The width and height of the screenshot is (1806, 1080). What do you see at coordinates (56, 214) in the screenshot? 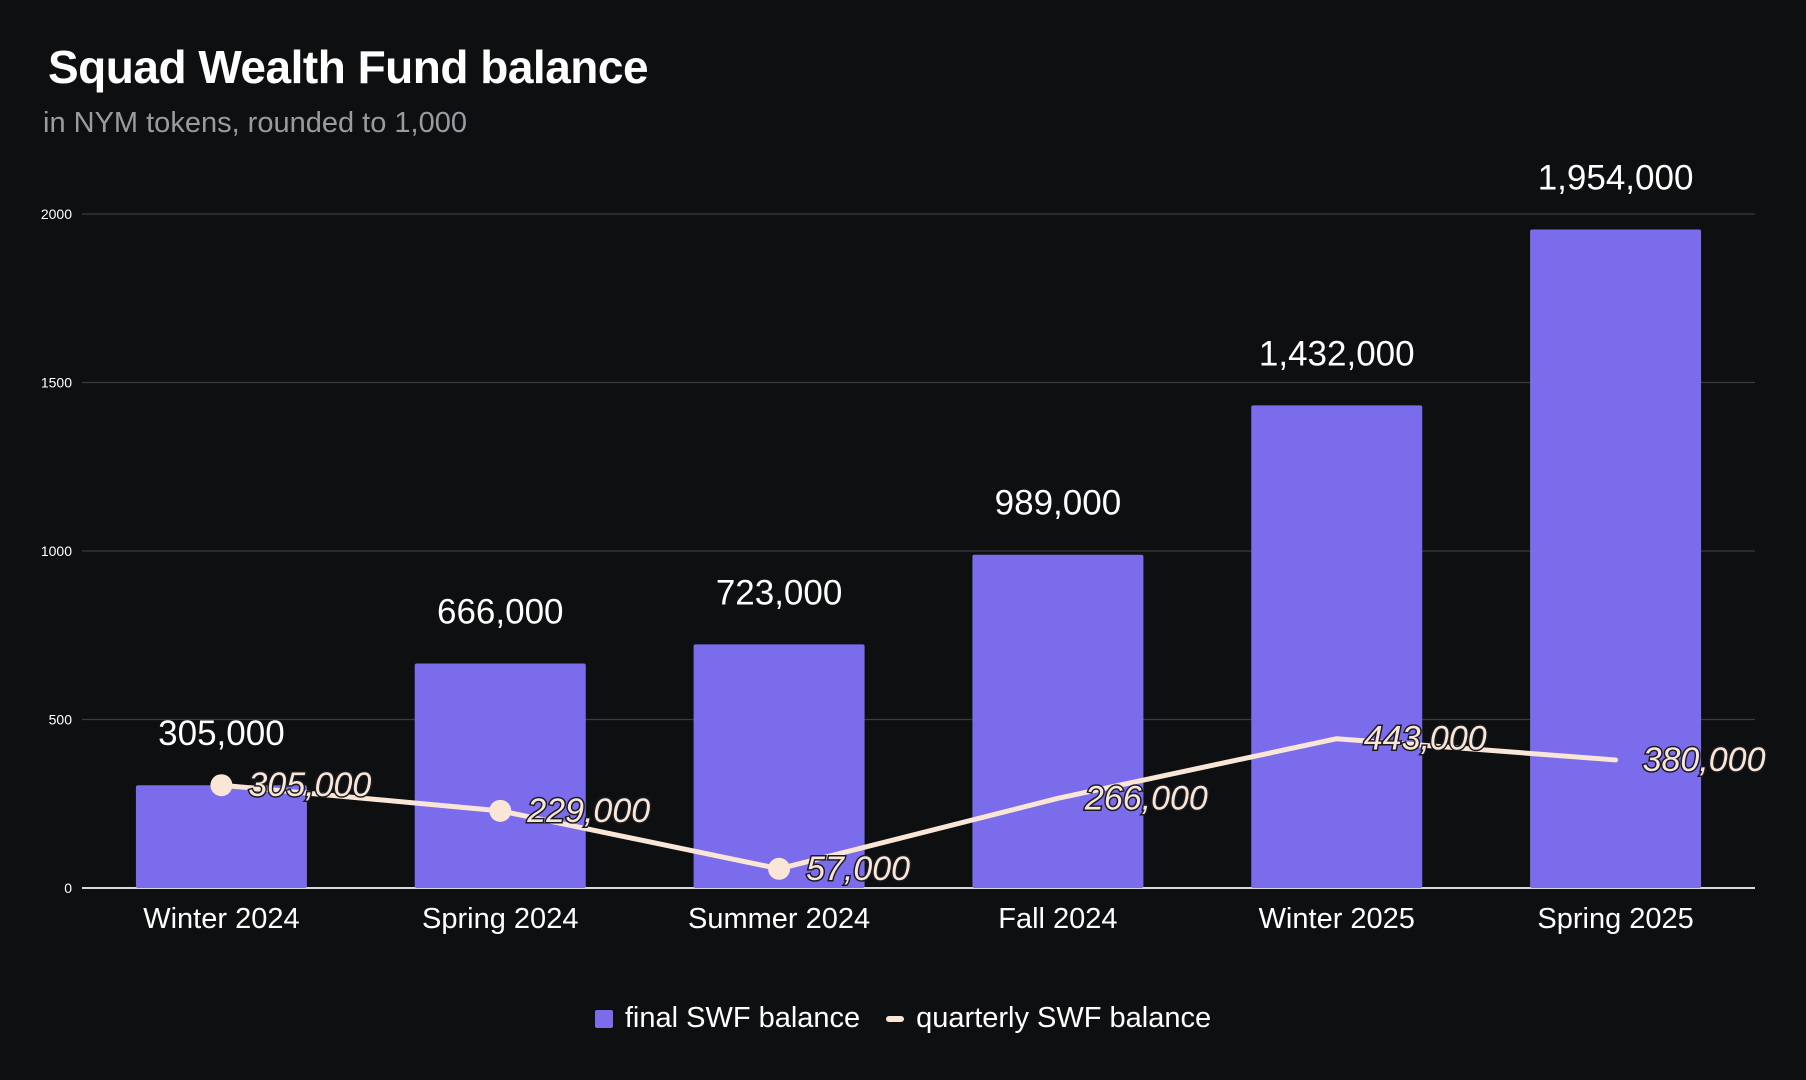
I see `y-tick-label: 2000` at bounding box center [56, 214].